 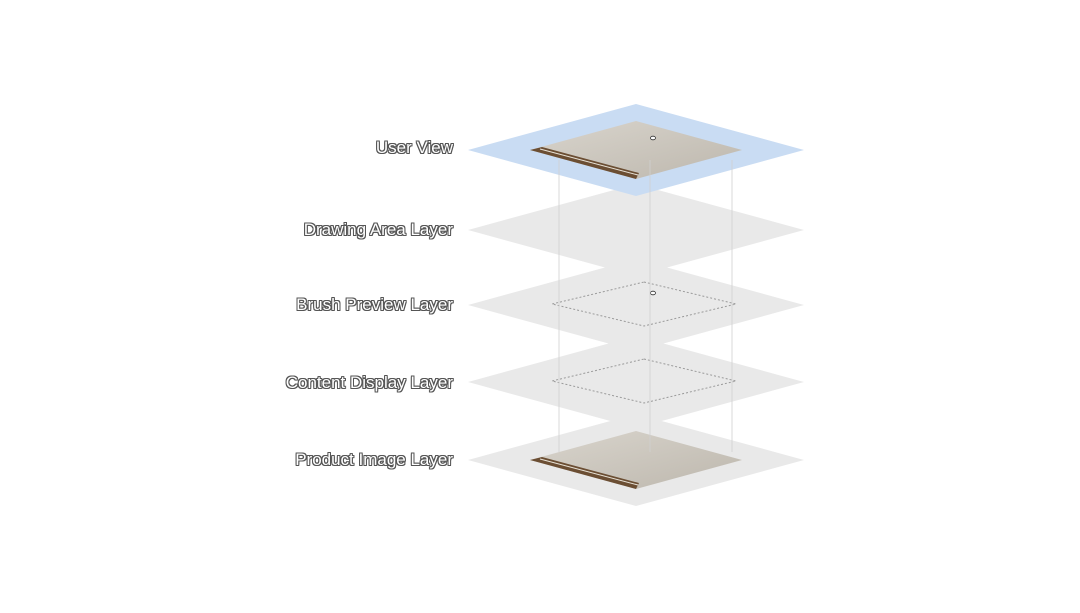 I want to click on image-edge-strip-product-image, so click(x=584, y=473).